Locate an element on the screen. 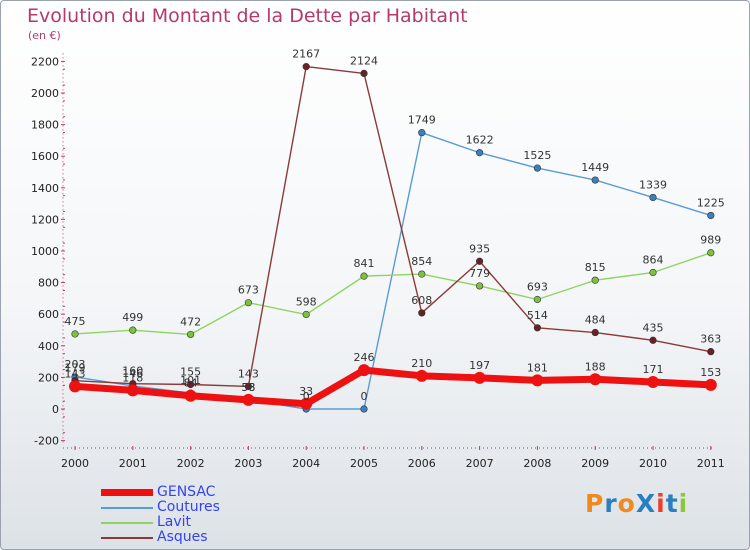 This screenshot has height=550, width=750. data-label-lavit: 854 is located at coordinates (421, 261).